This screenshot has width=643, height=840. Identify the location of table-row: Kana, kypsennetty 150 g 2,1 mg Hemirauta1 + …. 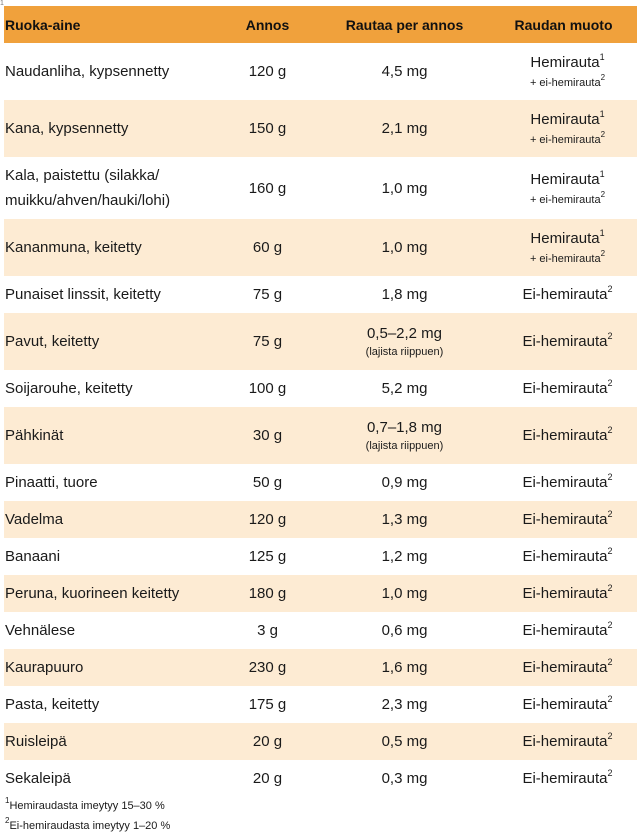
(320, 128).